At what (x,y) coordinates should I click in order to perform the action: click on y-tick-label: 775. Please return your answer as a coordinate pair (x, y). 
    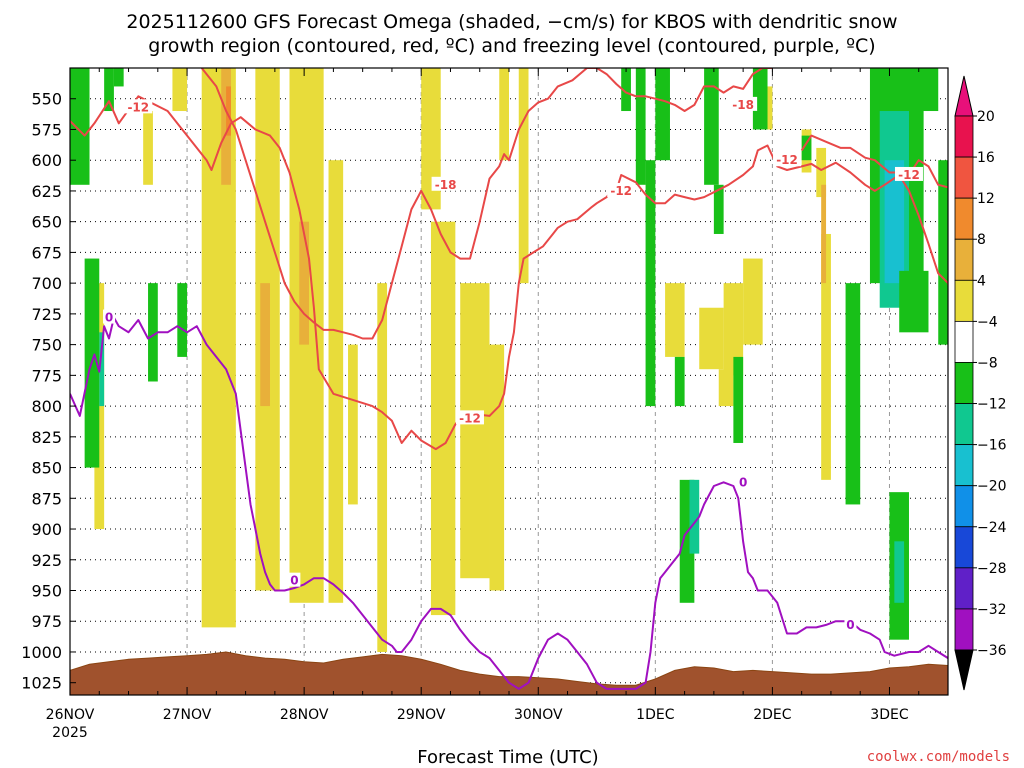
    Looking at the image, I should click on (46, 375).